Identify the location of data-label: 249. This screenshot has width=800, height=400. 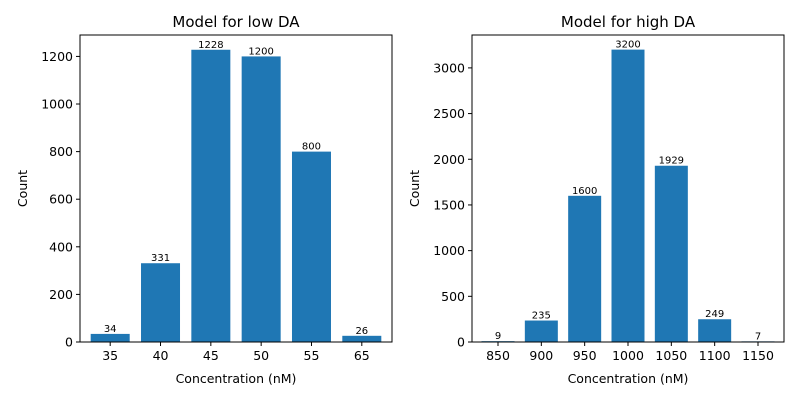
(714, 314).